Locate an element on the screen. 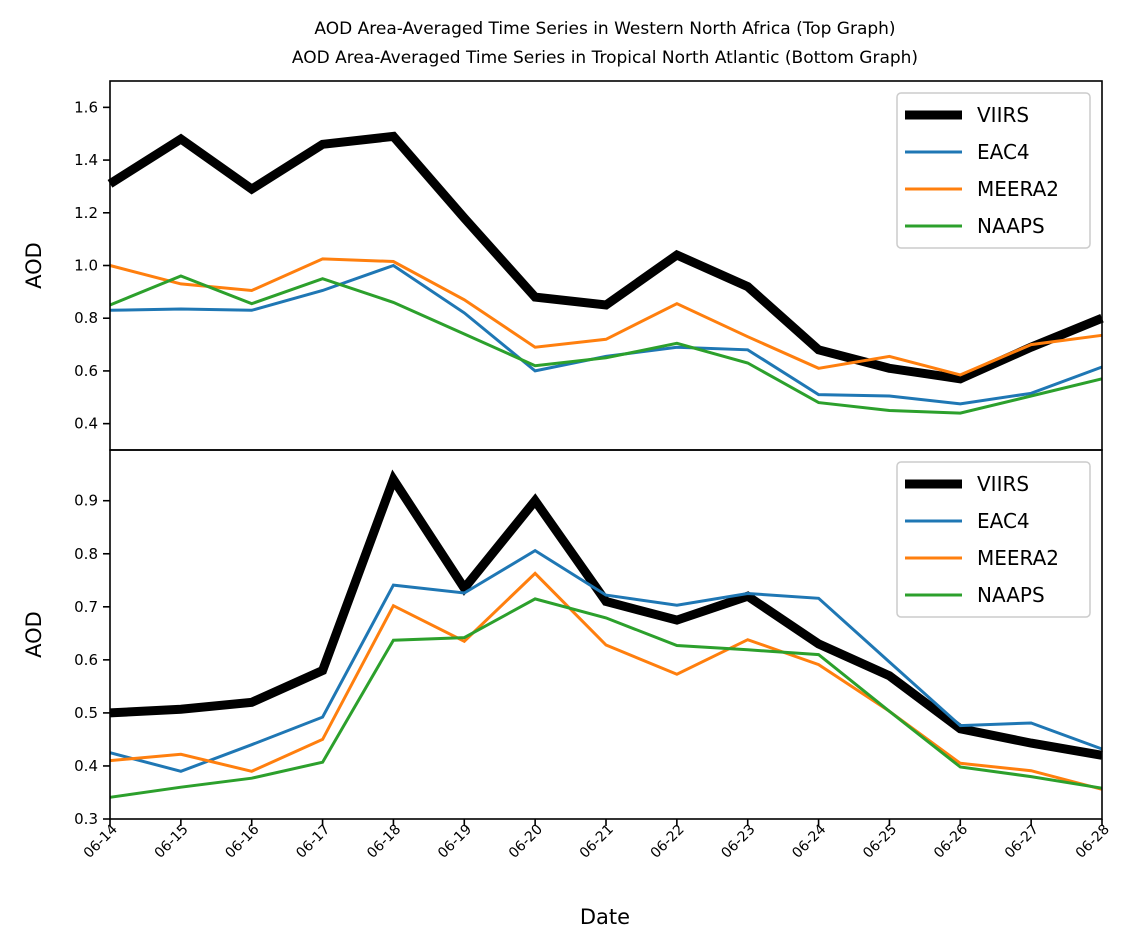  x-axis-label: Date is located at coordinates (605, 917).